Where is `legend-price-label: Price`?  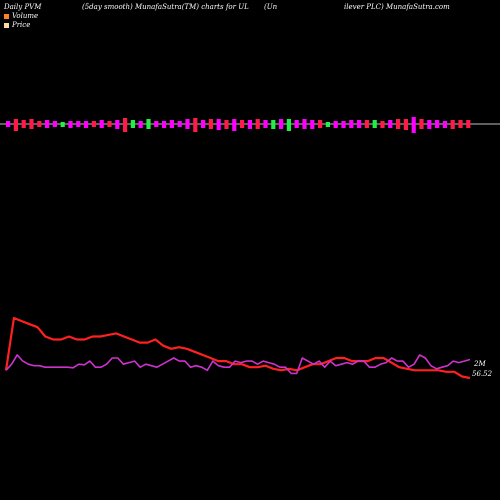 legend-price-label: Price is located at coordinates (21, 25).